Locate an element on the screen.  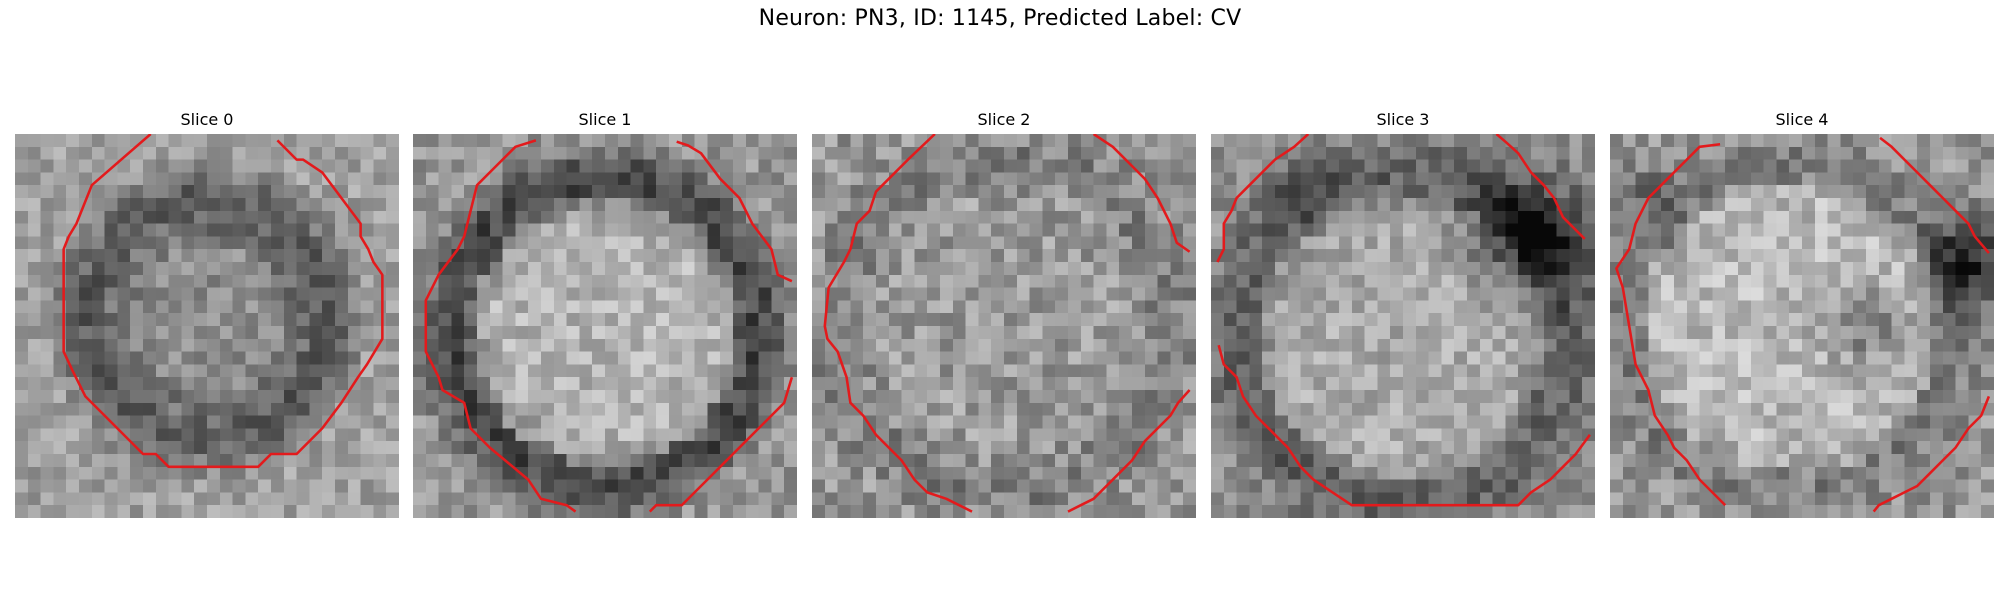
slice-title-3: Slice 3 is located at coordinates (1403, 119).